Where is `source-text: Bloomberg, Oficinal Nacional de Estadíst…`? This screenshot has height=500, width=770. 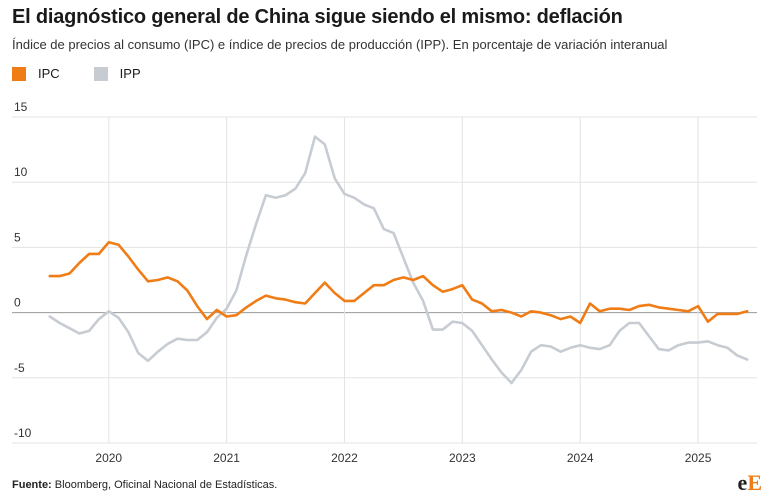 source-text: Bloomberg, Oficinal Nacional de Estadíst… is located at coordinates (166, 485).